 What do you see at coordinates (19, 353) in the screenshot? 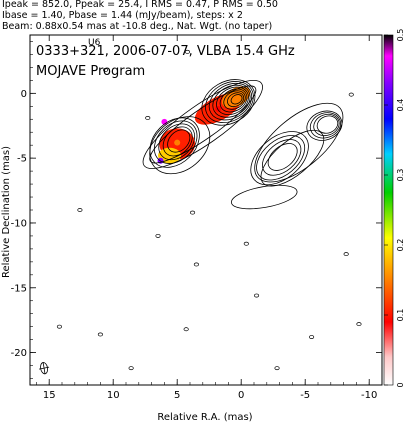
I see `y-tick-label: -20` at bounding box center [19, 353].